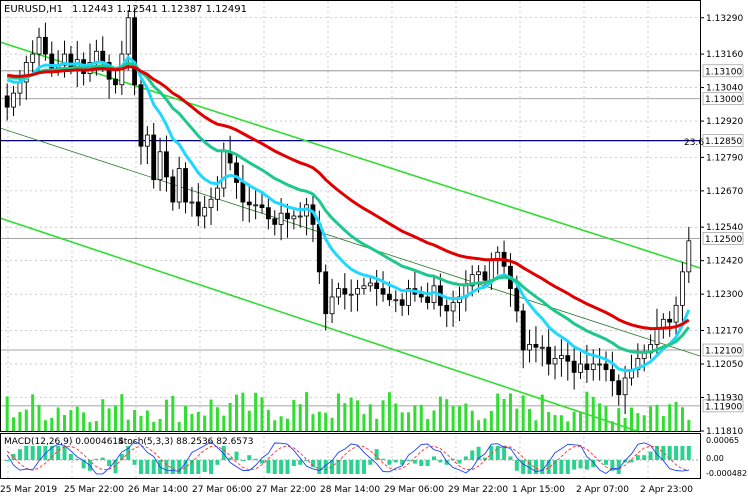  What do you see at coordinates (724, 331) in the screenshot?
I see `price-axis-label: 1.12170` at bounding box center [724, 331].